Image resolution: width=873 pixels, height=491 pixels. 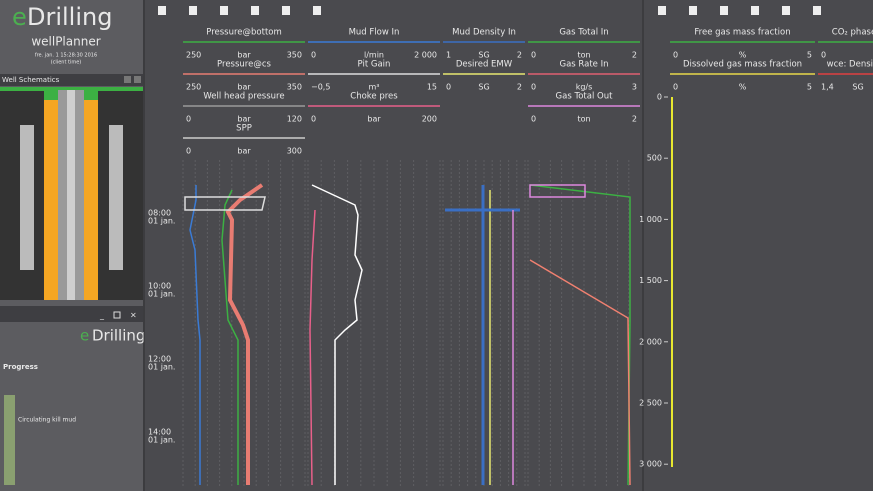 What do you see at coordinates (374, 33) in the screenshot?
I see `track-title: Mud Flow In` at bounding box center [374, 33].